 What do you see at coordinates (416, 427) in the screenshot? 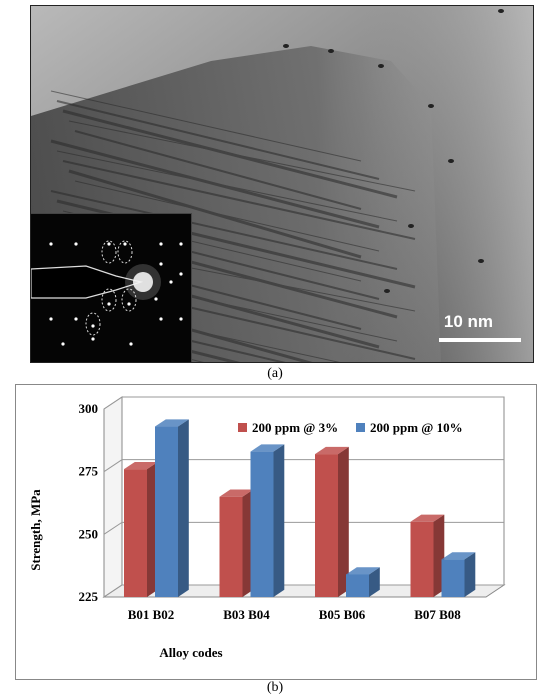
I see `legend-label-1: 200 ppm @ 10%` at bounding box center [416, 427].